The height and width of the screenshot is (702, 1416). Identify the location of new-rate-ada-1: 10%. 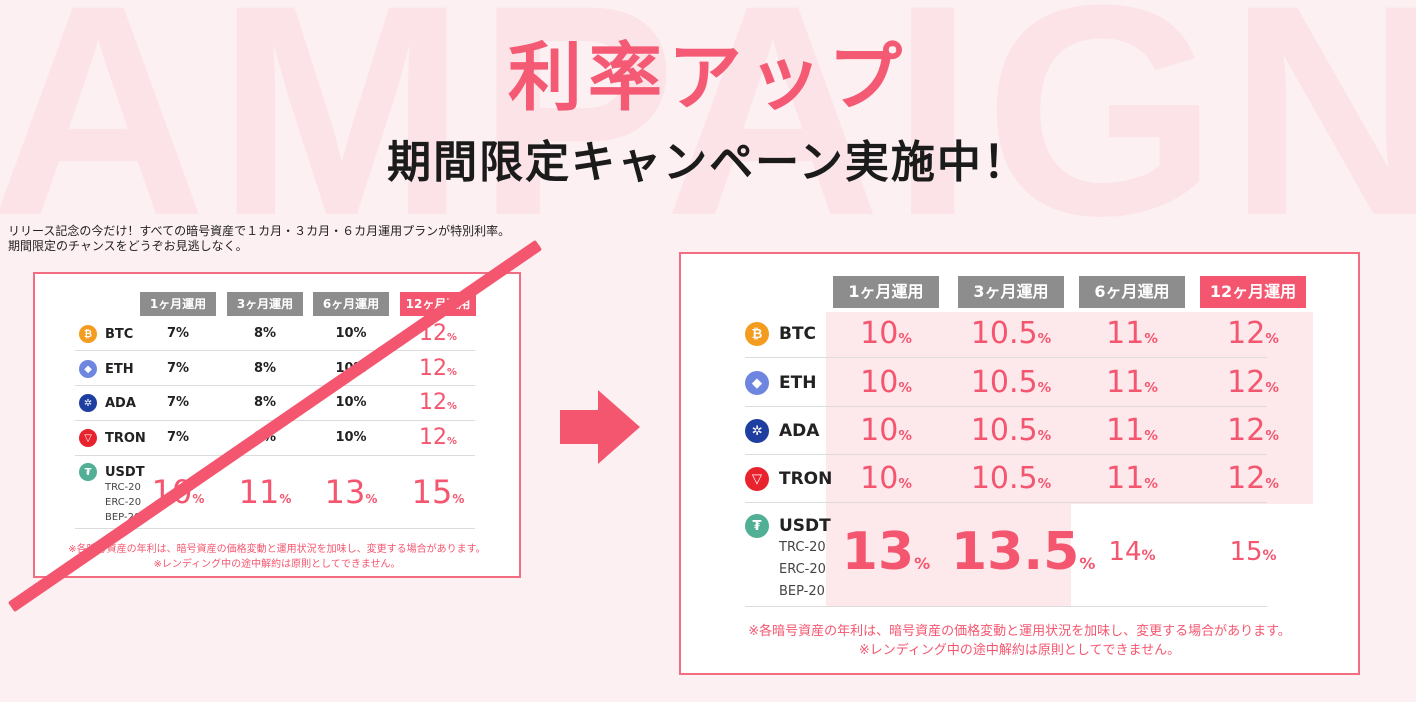
(886, 433).